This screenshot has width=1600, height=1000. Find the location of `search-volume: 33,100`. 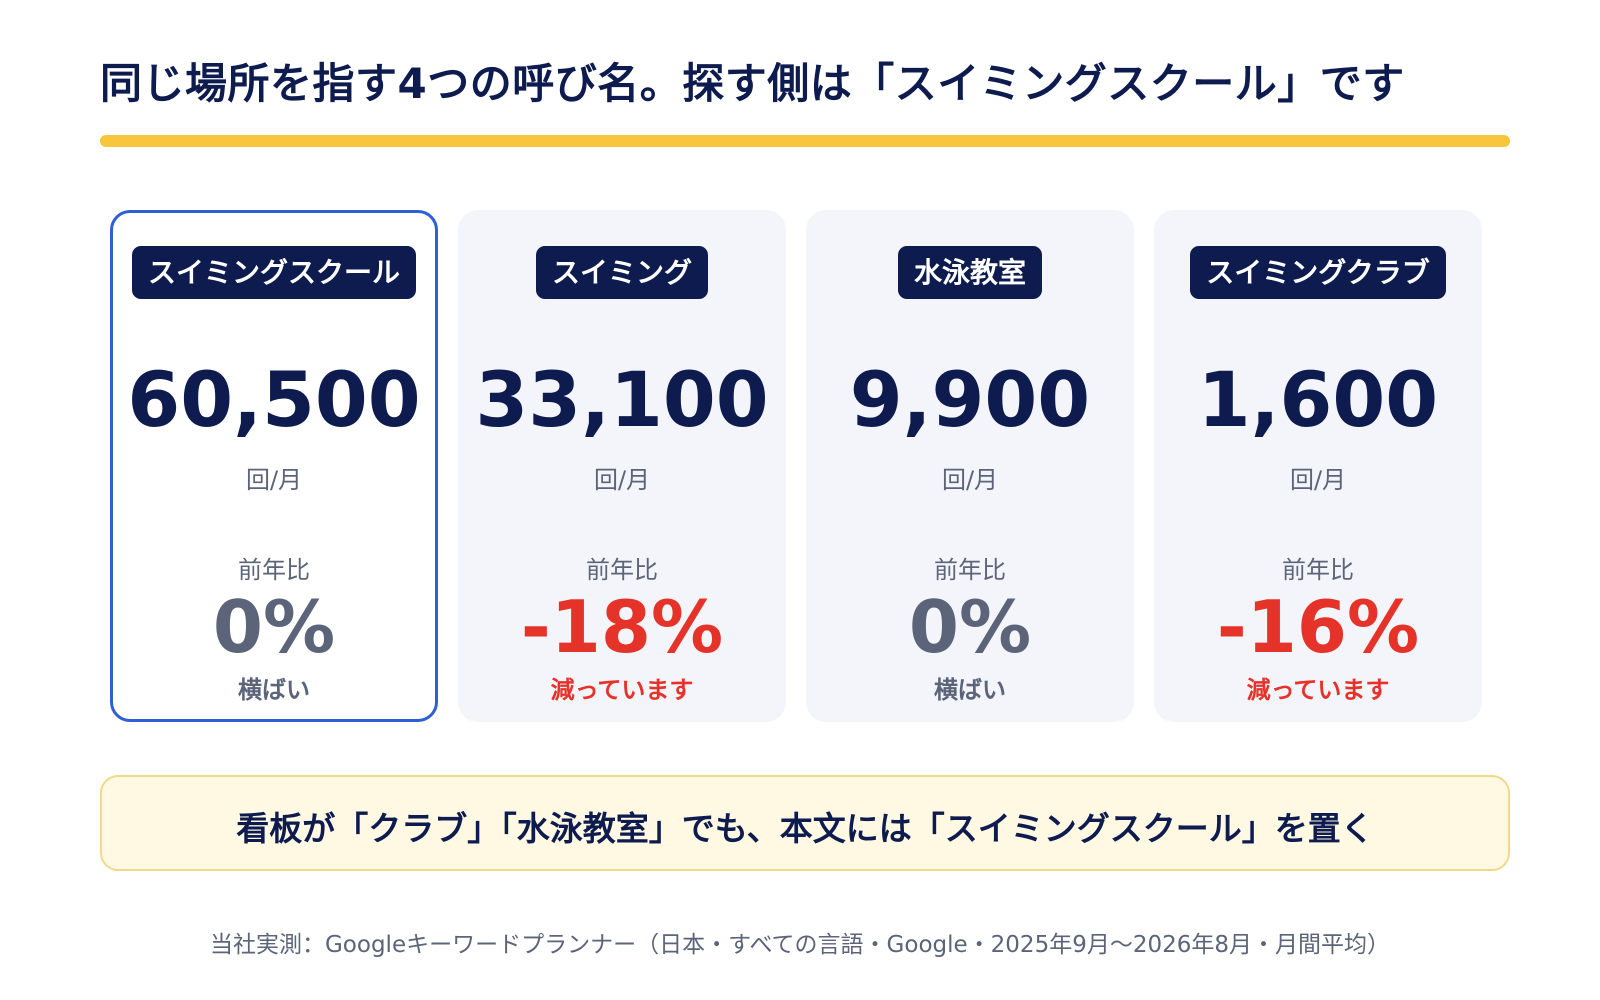

search-volume: 33,100 is located at coordinates (622, 399).